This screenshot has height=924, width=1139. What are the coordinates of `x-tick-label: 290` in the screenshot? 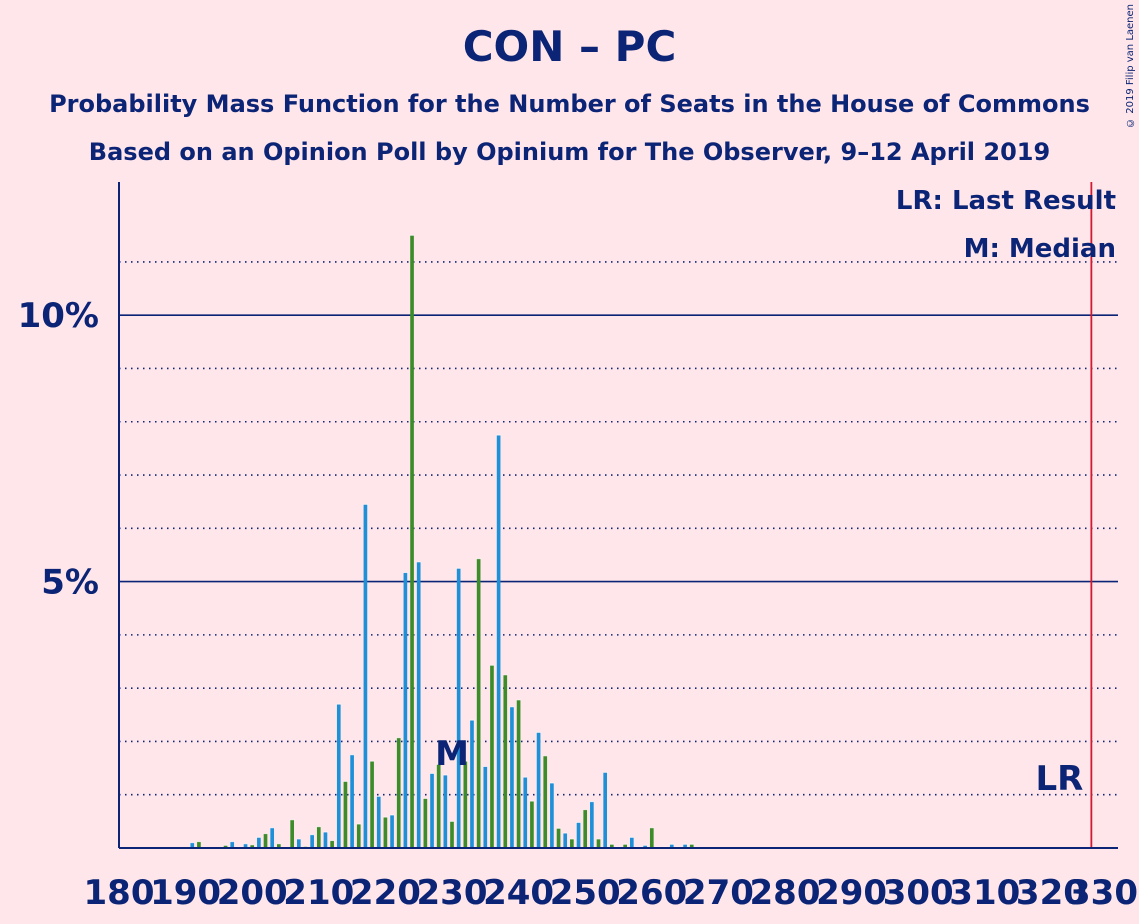 It's located at (851, 893).